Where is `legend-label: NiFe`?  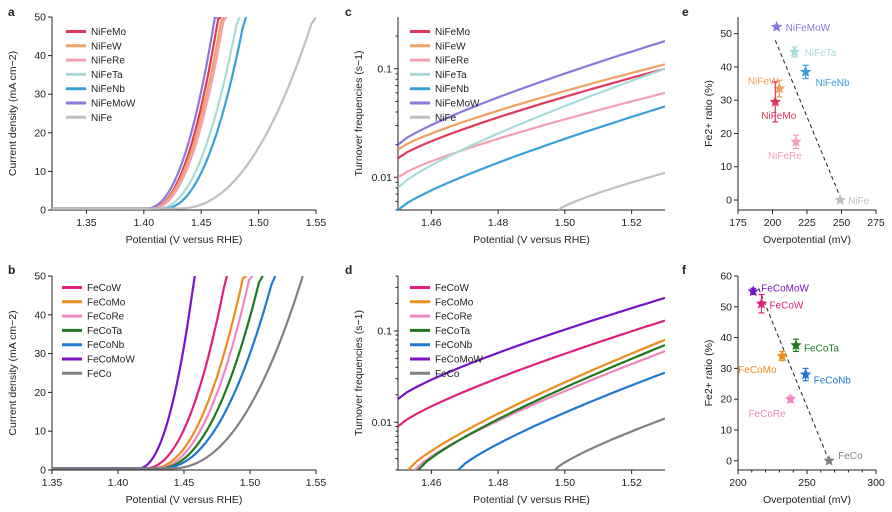
legend-label: NiFe is located at coordinates (102, 118).